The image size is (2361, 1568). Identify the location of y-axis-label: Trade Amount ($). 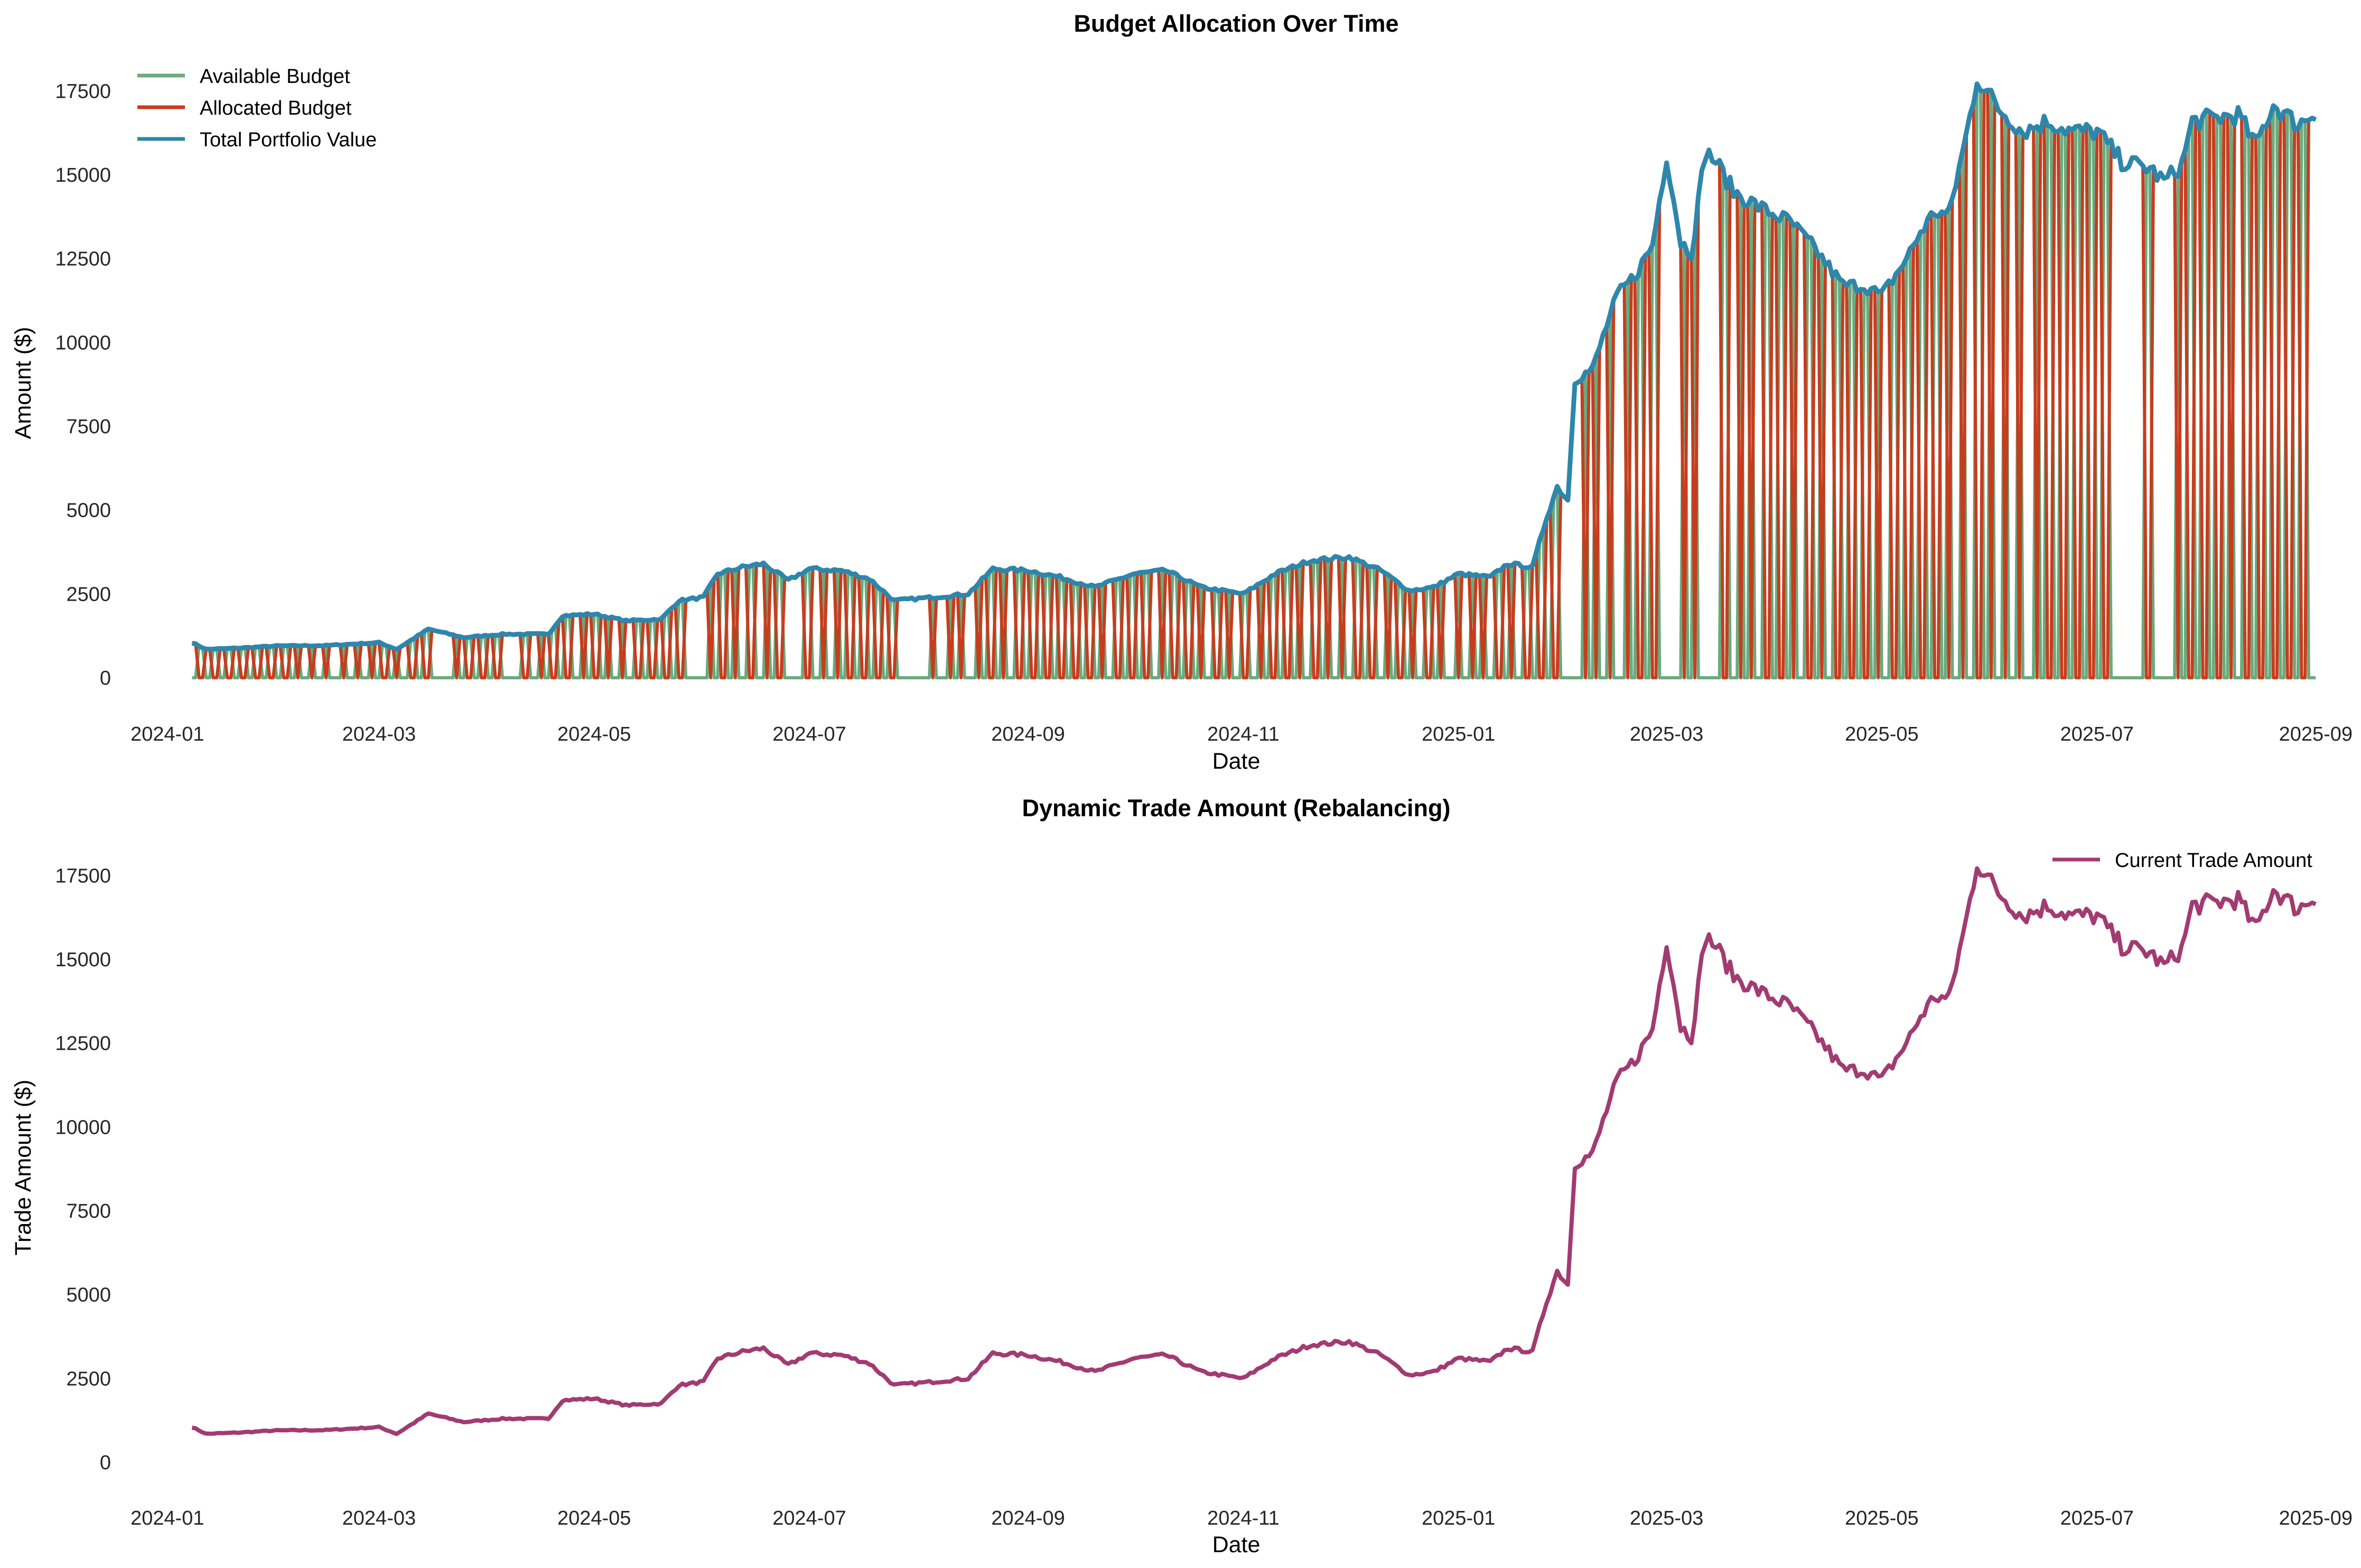
(23, 1168).